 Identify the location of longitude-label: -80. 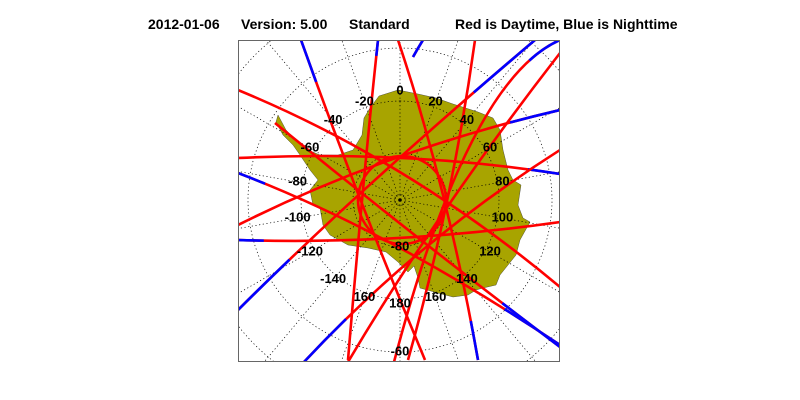
(297, 180).